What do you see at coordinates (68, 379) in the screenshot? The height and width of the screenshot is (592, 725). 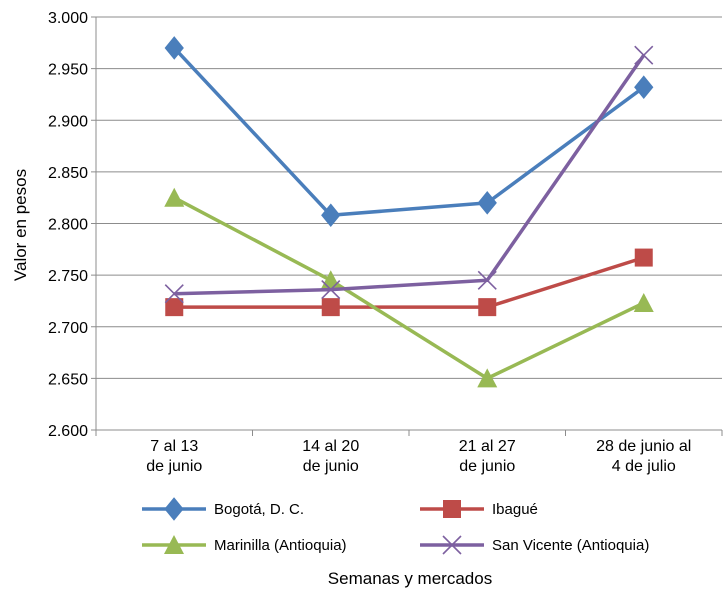 I see `y-tick-label: 2.650` at bounding box center [68, 379].